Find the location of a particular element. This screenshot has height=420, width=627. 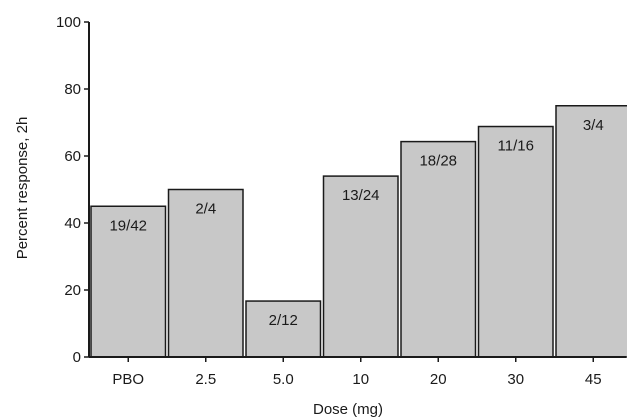

y-tick-label: 60 is located at coordinates (72, 156).